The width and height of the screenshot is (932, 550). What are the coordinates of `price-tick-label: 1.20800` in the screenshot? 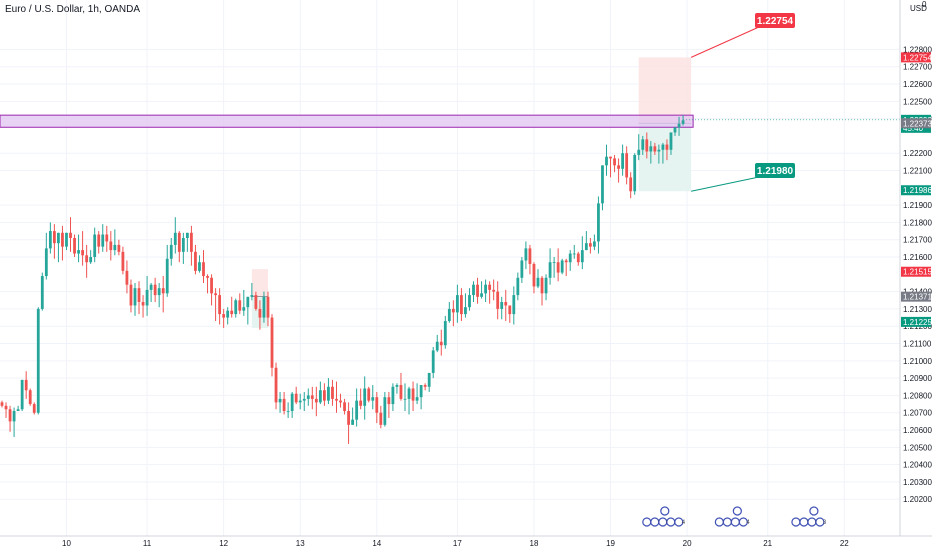 It's located at (917, 395).